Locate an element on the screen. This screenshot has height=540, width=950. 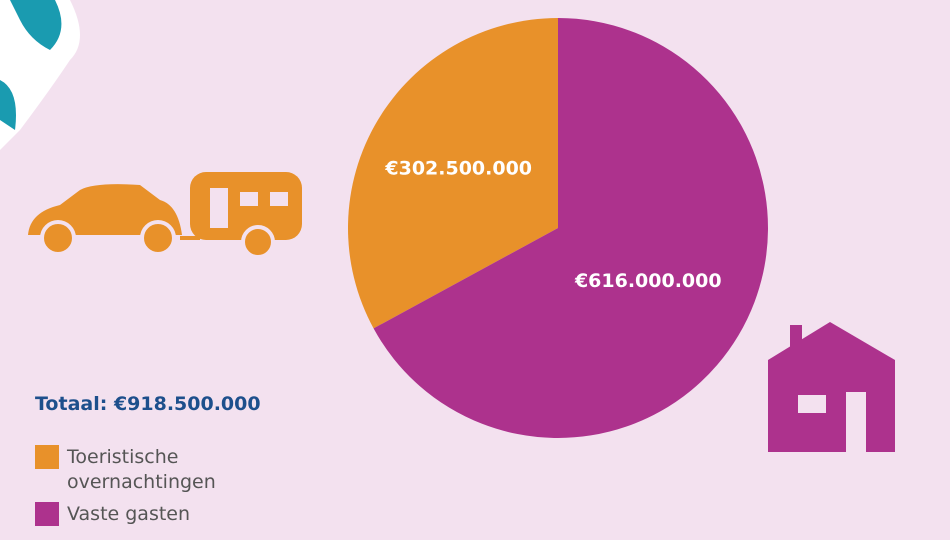
decoration is located at coordinates (40, 75).